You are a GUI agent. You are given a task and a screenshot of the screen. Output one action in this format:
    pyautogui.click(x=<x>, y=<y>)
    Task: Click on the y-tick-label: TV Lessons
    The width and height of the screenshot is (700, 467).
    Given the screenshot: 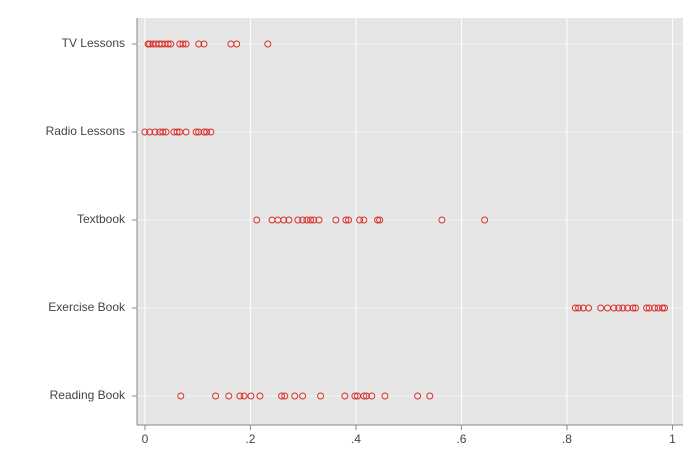 What is the action you would take?
    pyautogui.click(x=93, y=43)
    